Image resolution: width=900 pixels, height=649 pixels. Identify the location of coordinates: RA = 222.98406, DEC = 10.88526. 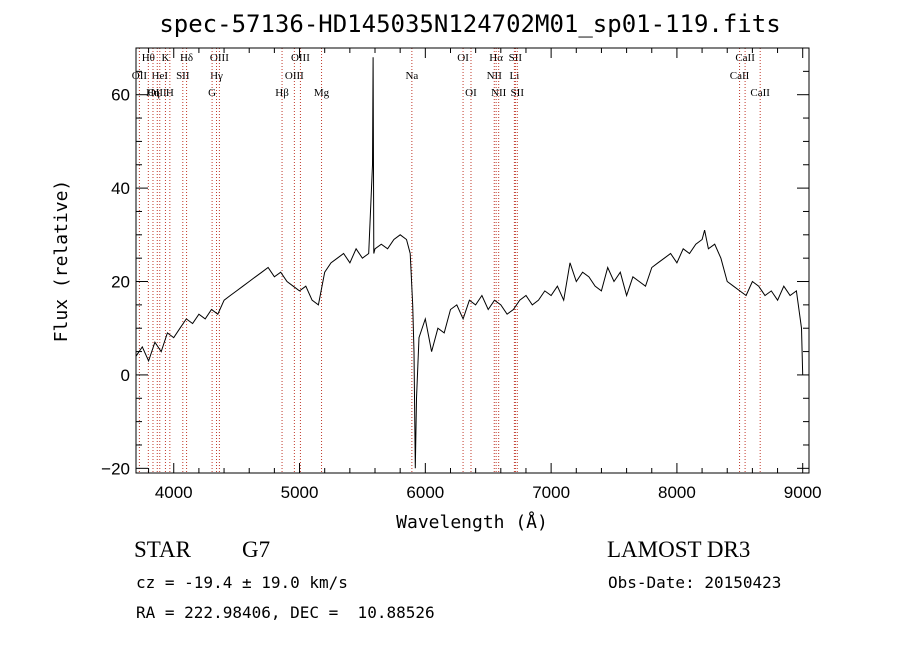
(285, 612).